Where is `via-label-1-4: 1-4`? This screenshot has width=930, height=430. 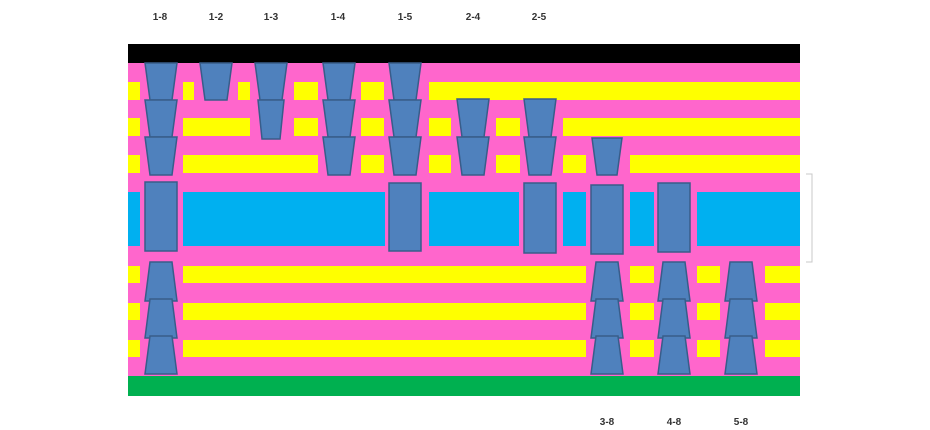 via-label-1-4: 1-4 is located at coordinates (338, 17).